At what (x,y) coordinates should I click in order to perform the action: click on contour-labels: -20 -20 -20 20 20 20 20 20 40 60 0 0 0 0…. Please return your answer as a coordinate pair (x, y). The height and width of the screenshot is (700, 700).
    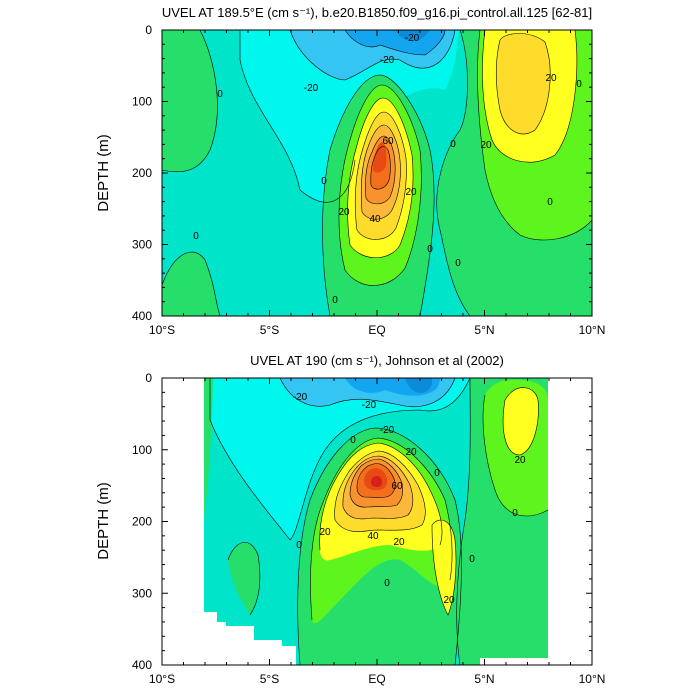
    Looking at the image, I should click on (409, 499).